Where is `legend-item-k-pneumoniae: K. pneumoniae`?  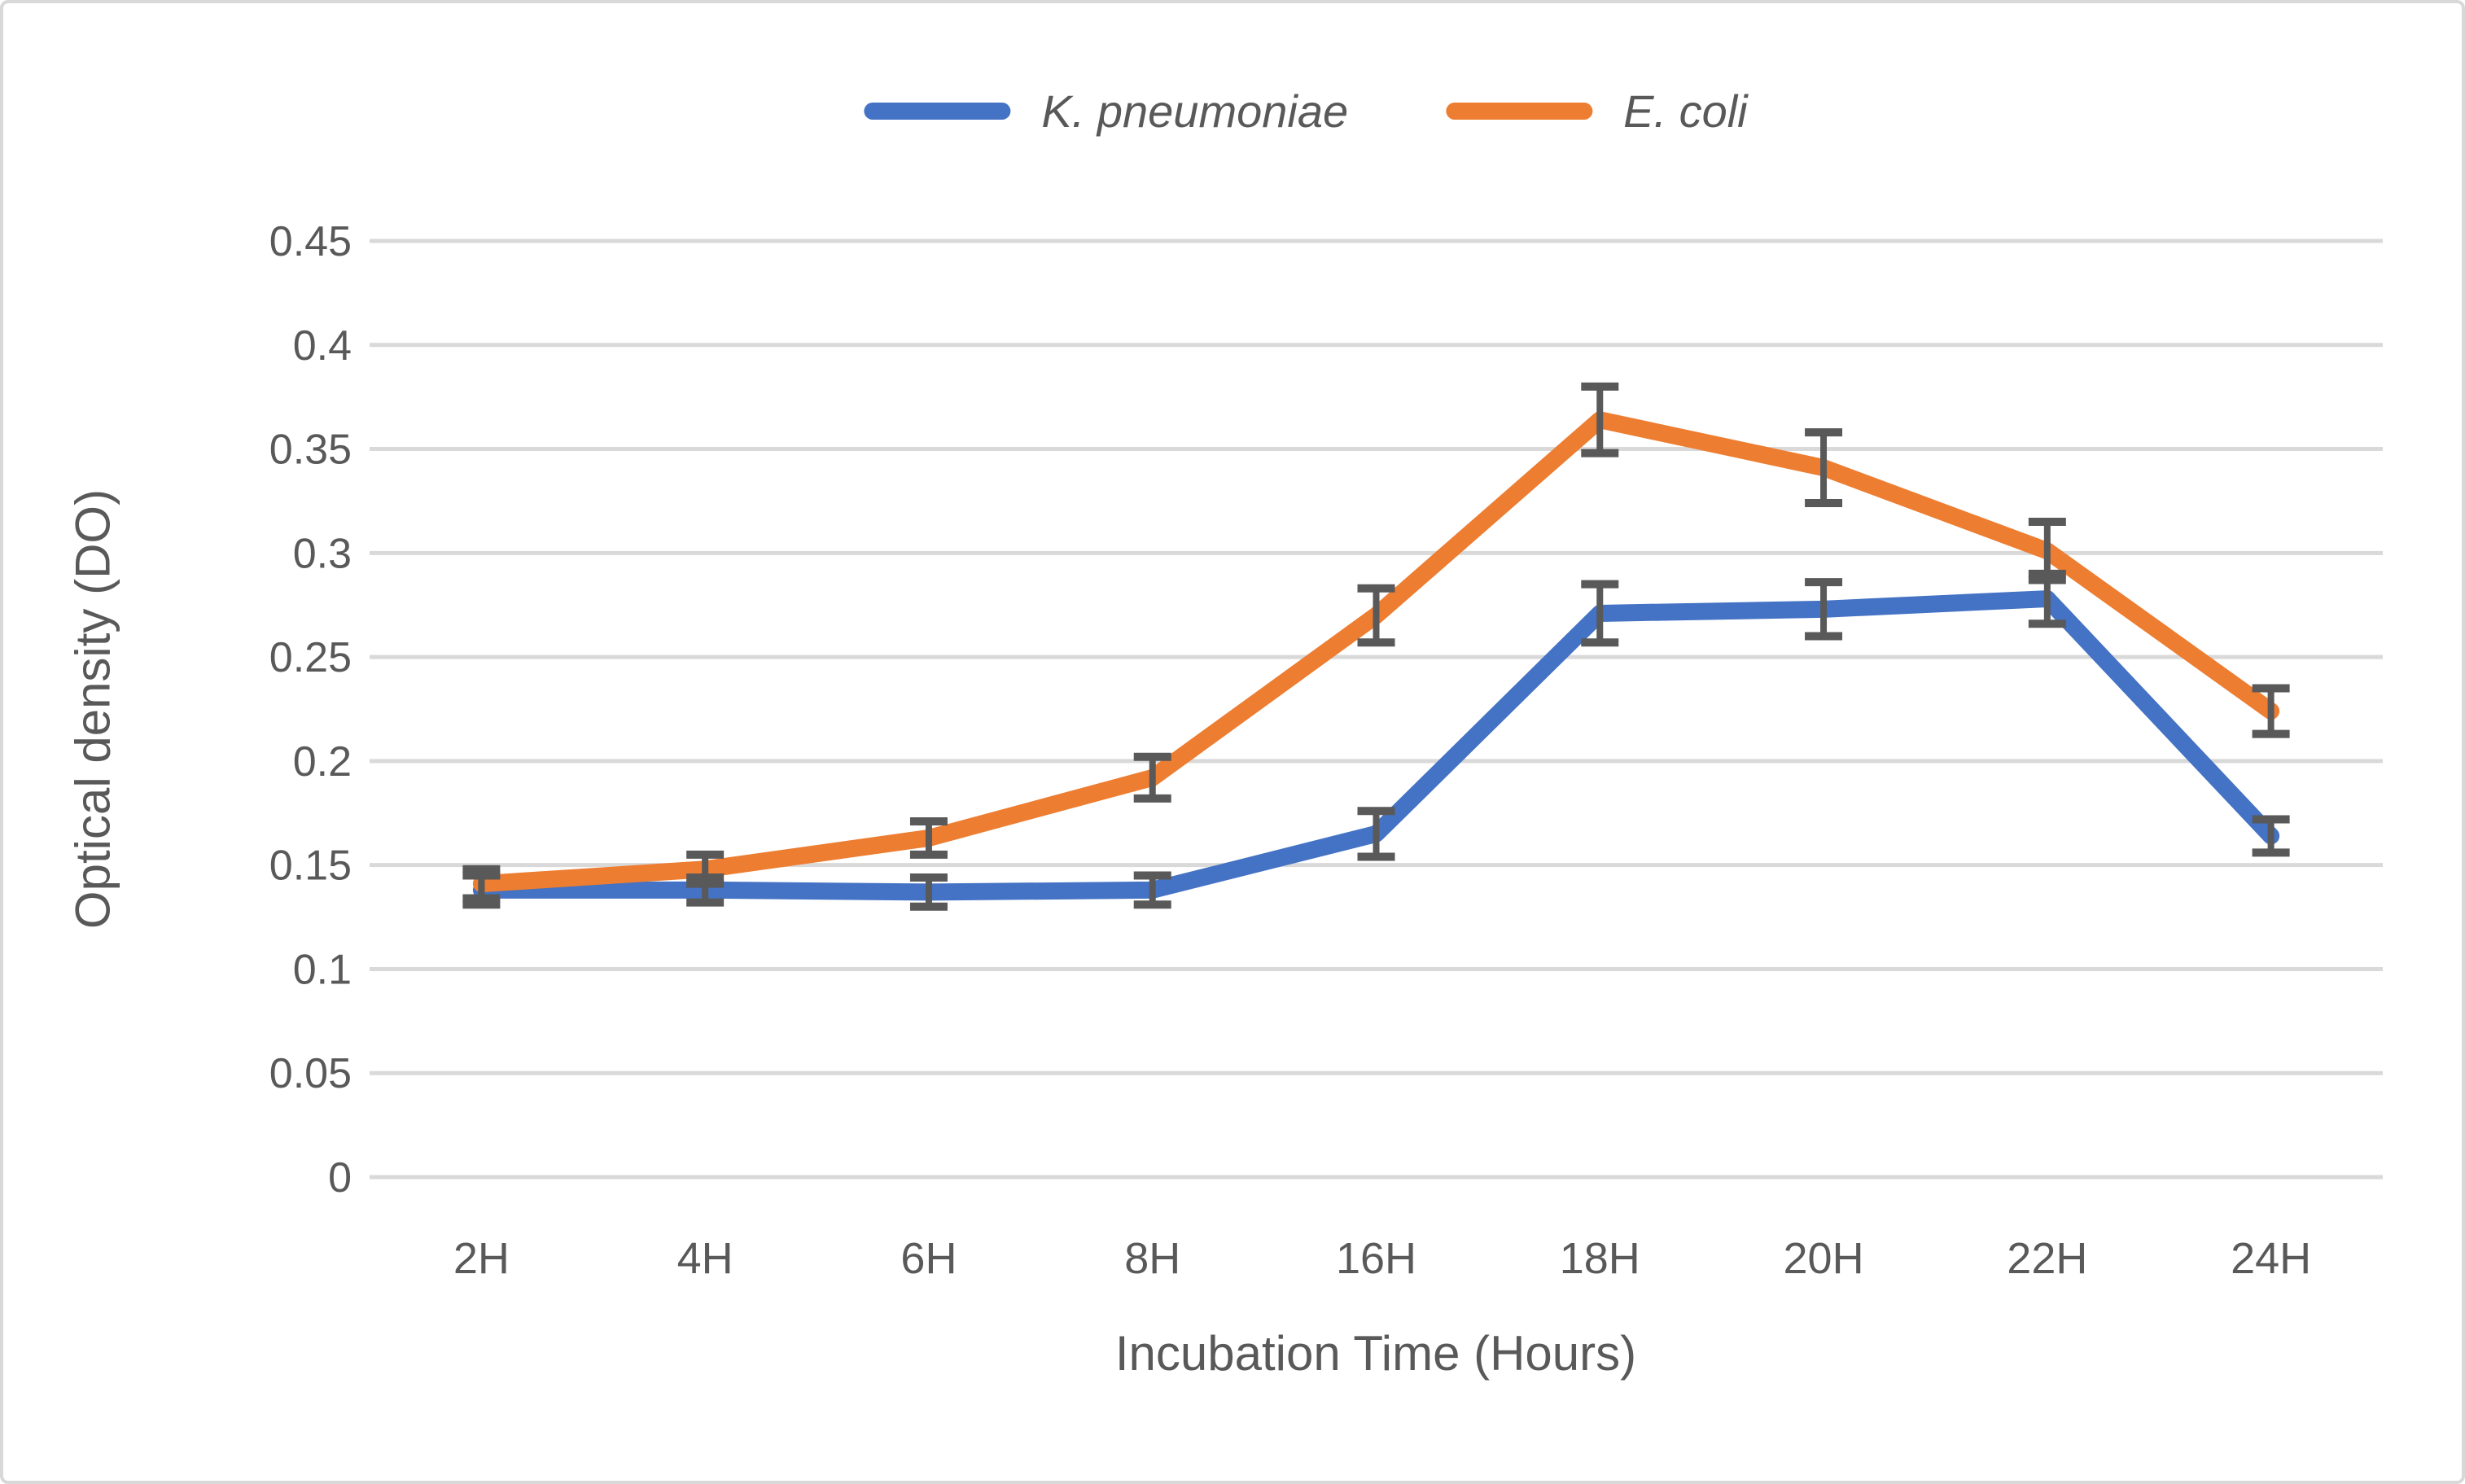 legend-item-k-pneumoniae: K. pneumoniae is located at coordinates (1106, 112).